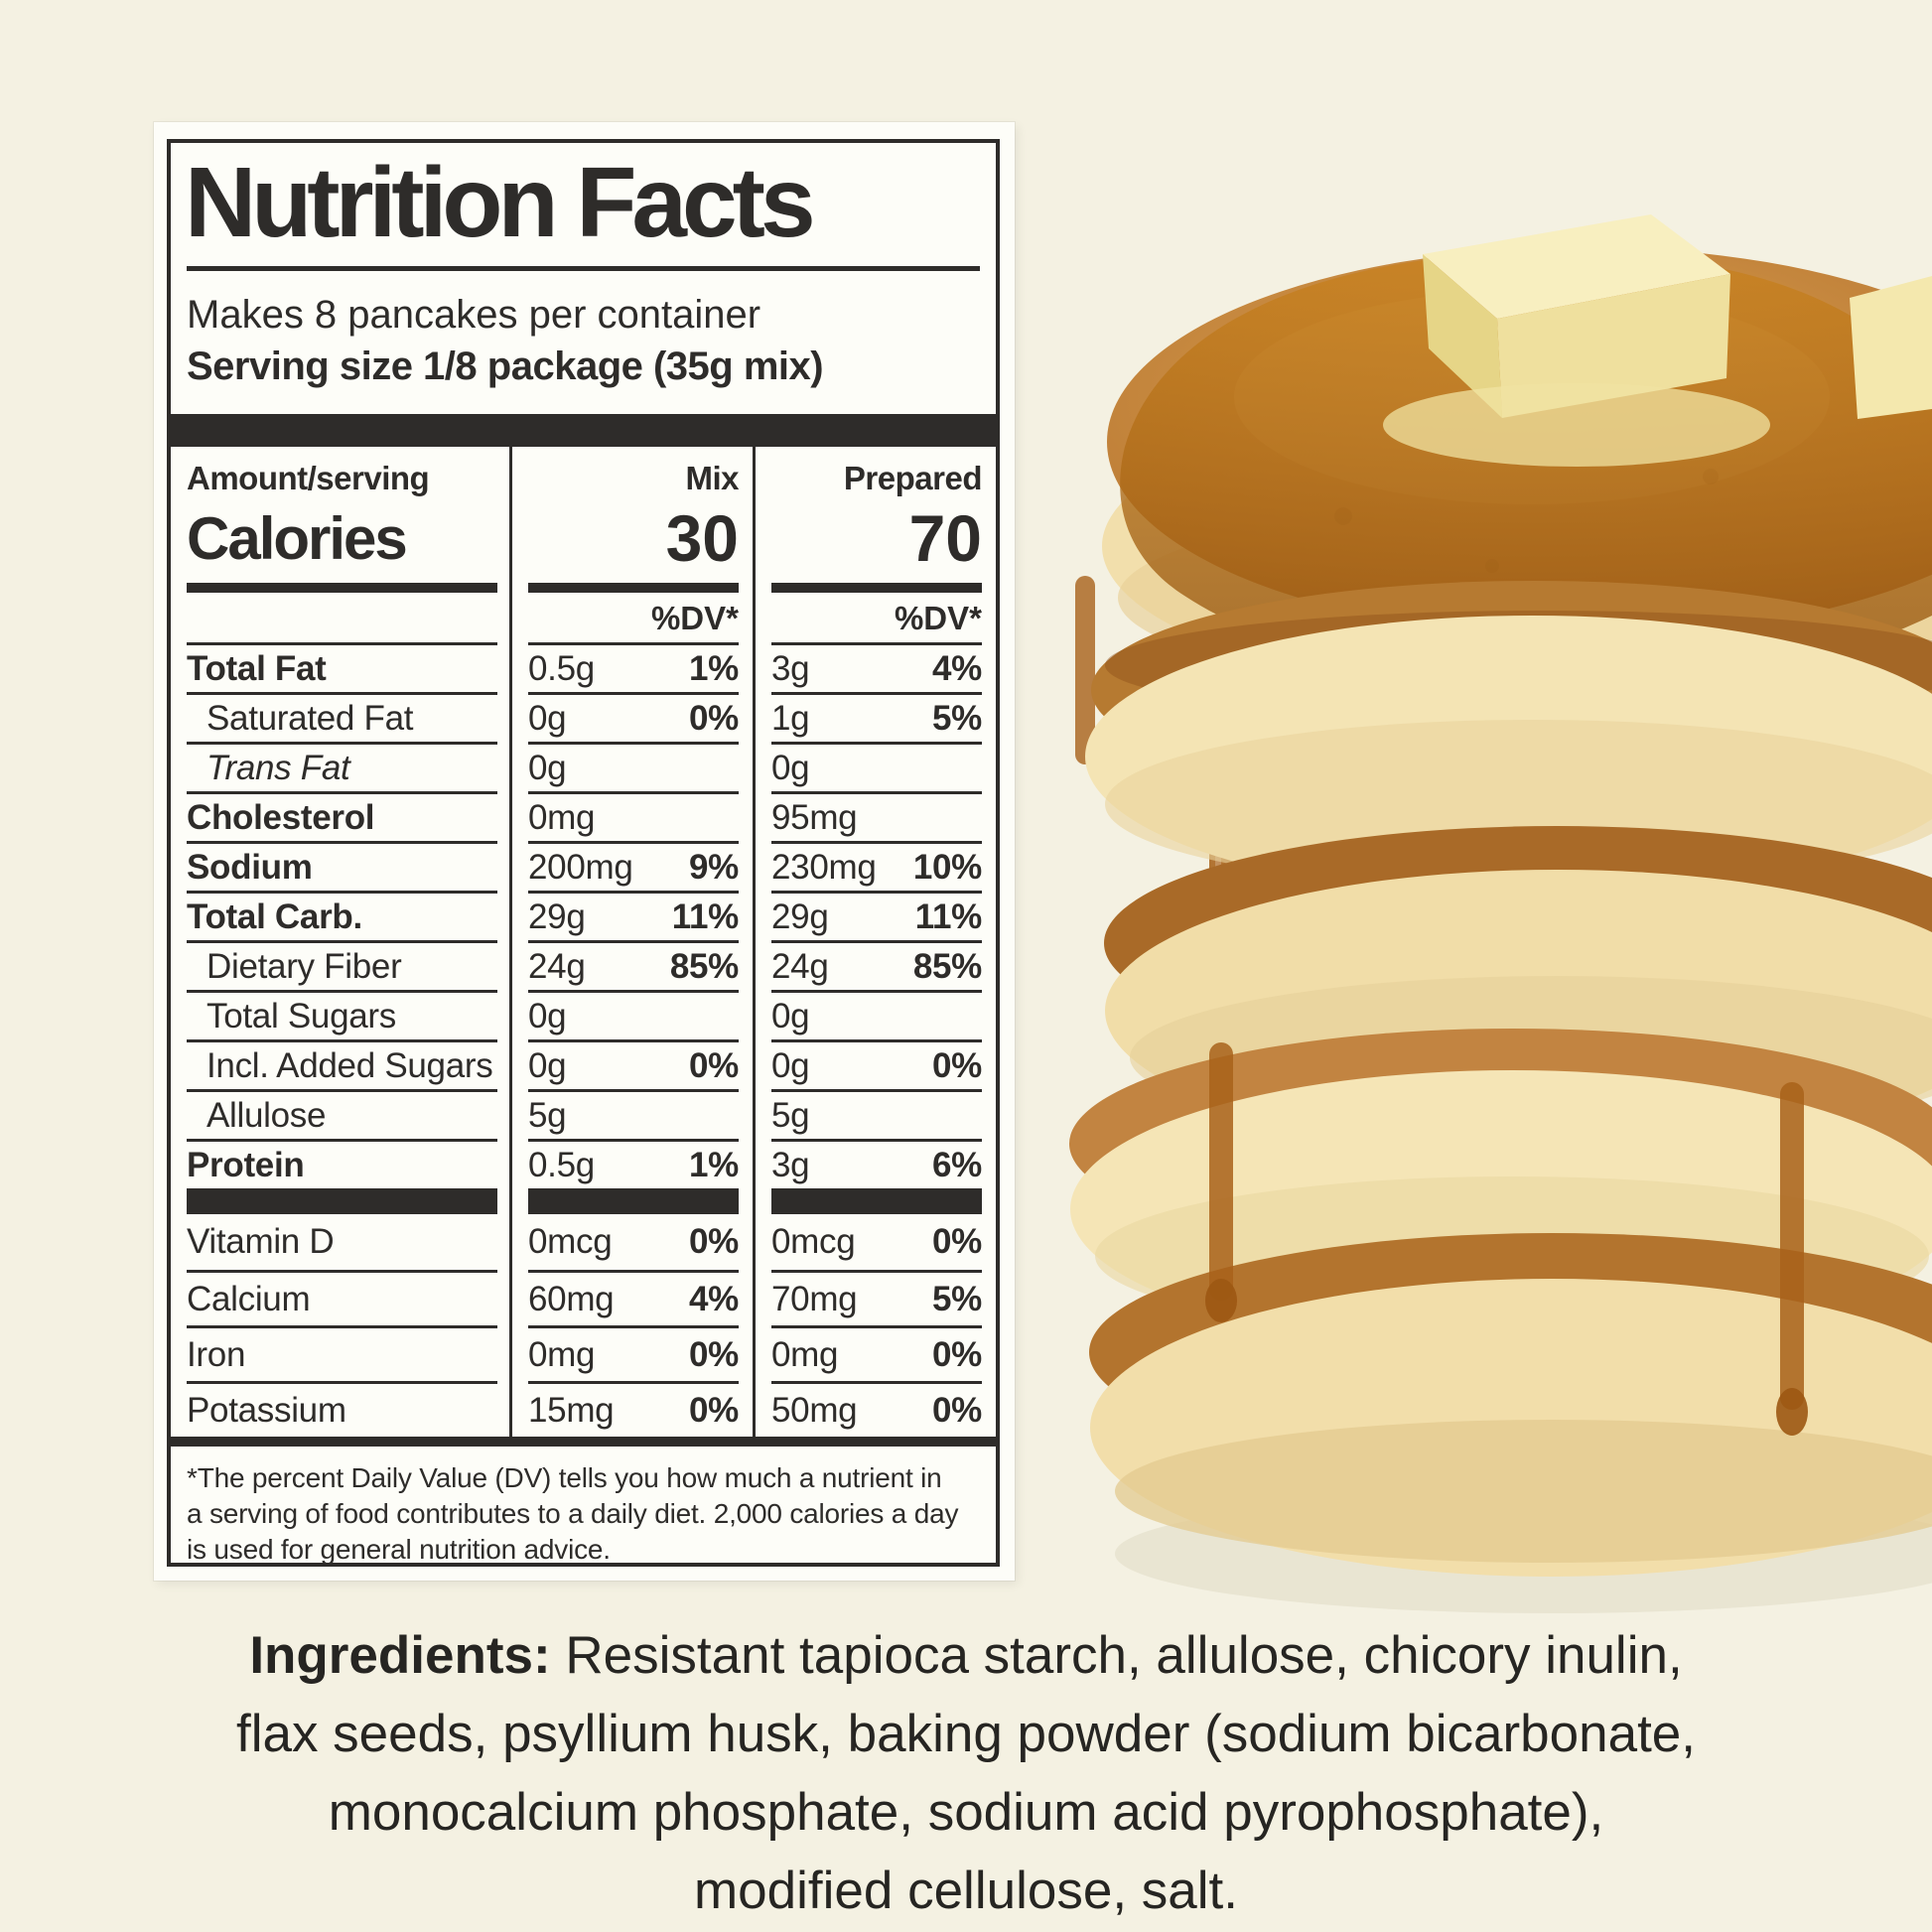  Describe the element at coordinates (583, 1442) in the screenshot. I see `bottom-divider-bar` at that location.